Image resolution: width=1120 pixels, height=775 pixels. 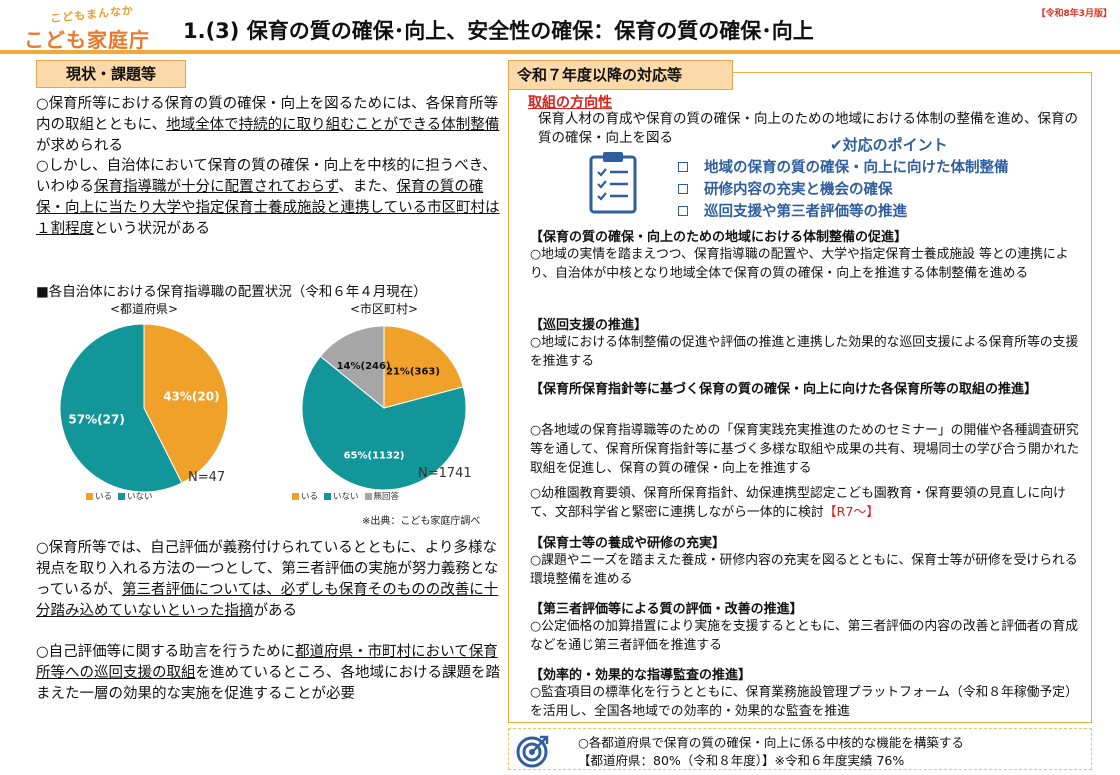 I want to click on point-item: 地域の保育の質の確保・向上に向けた体制整備, so click(x=843, y=166).